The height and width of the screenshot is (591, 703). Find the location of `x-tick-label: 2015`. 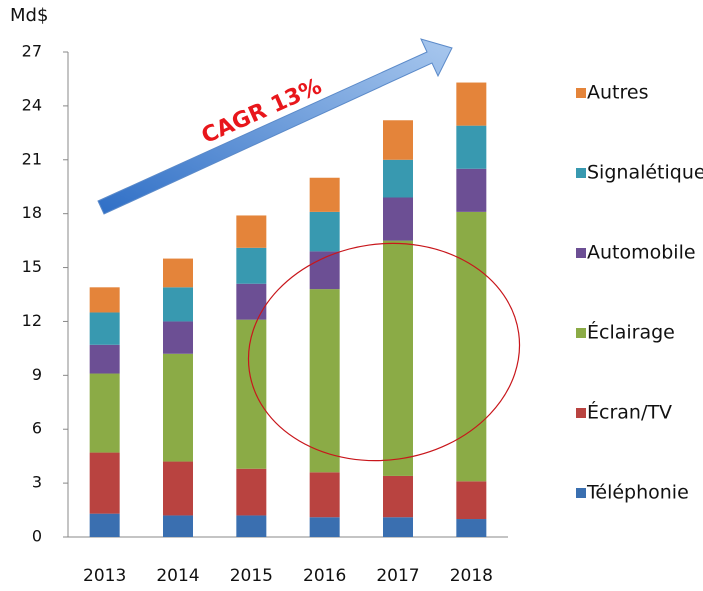

x-tick-label: 2015 is located at coordinates (251, 576).